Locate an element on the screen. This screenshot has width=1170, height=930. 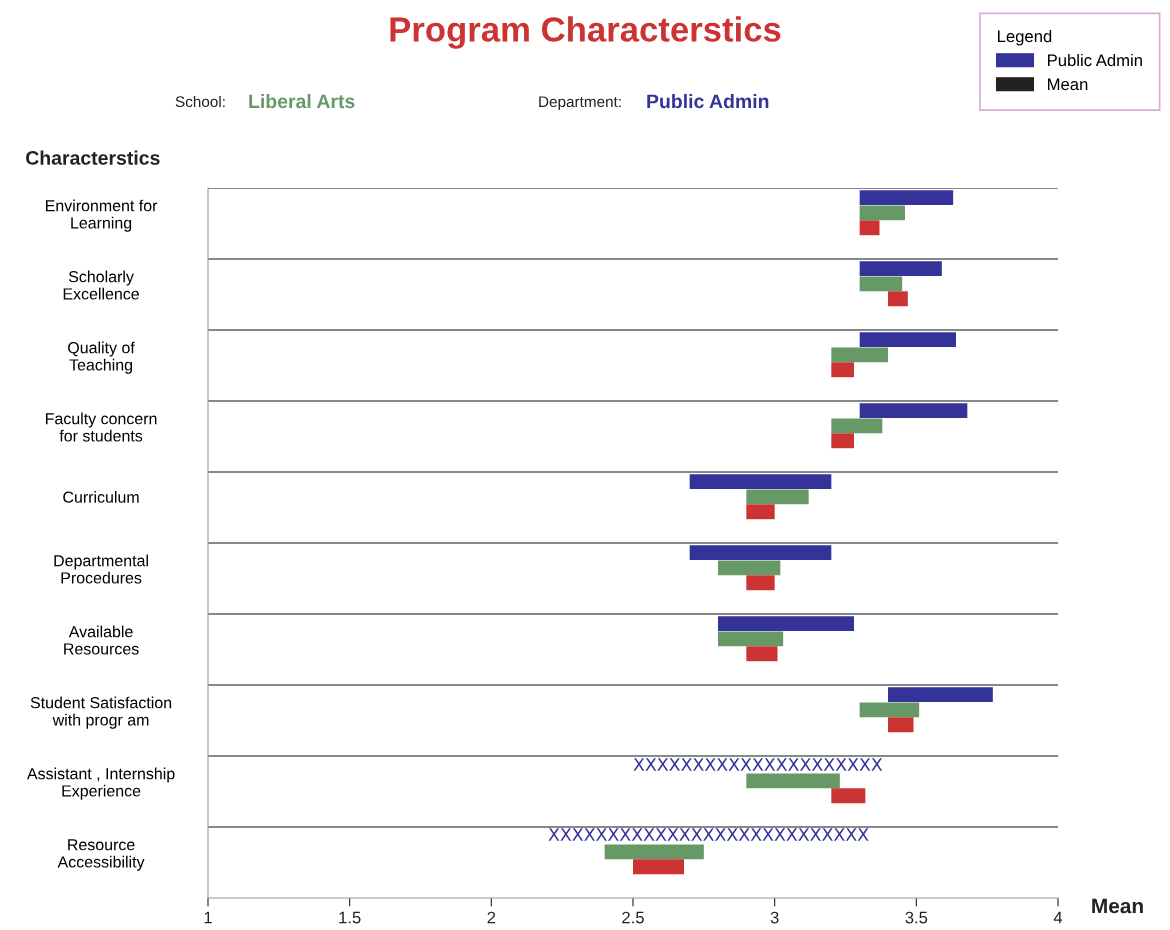
x-tick-label: 3.5 is located at coordinates (916, 917).